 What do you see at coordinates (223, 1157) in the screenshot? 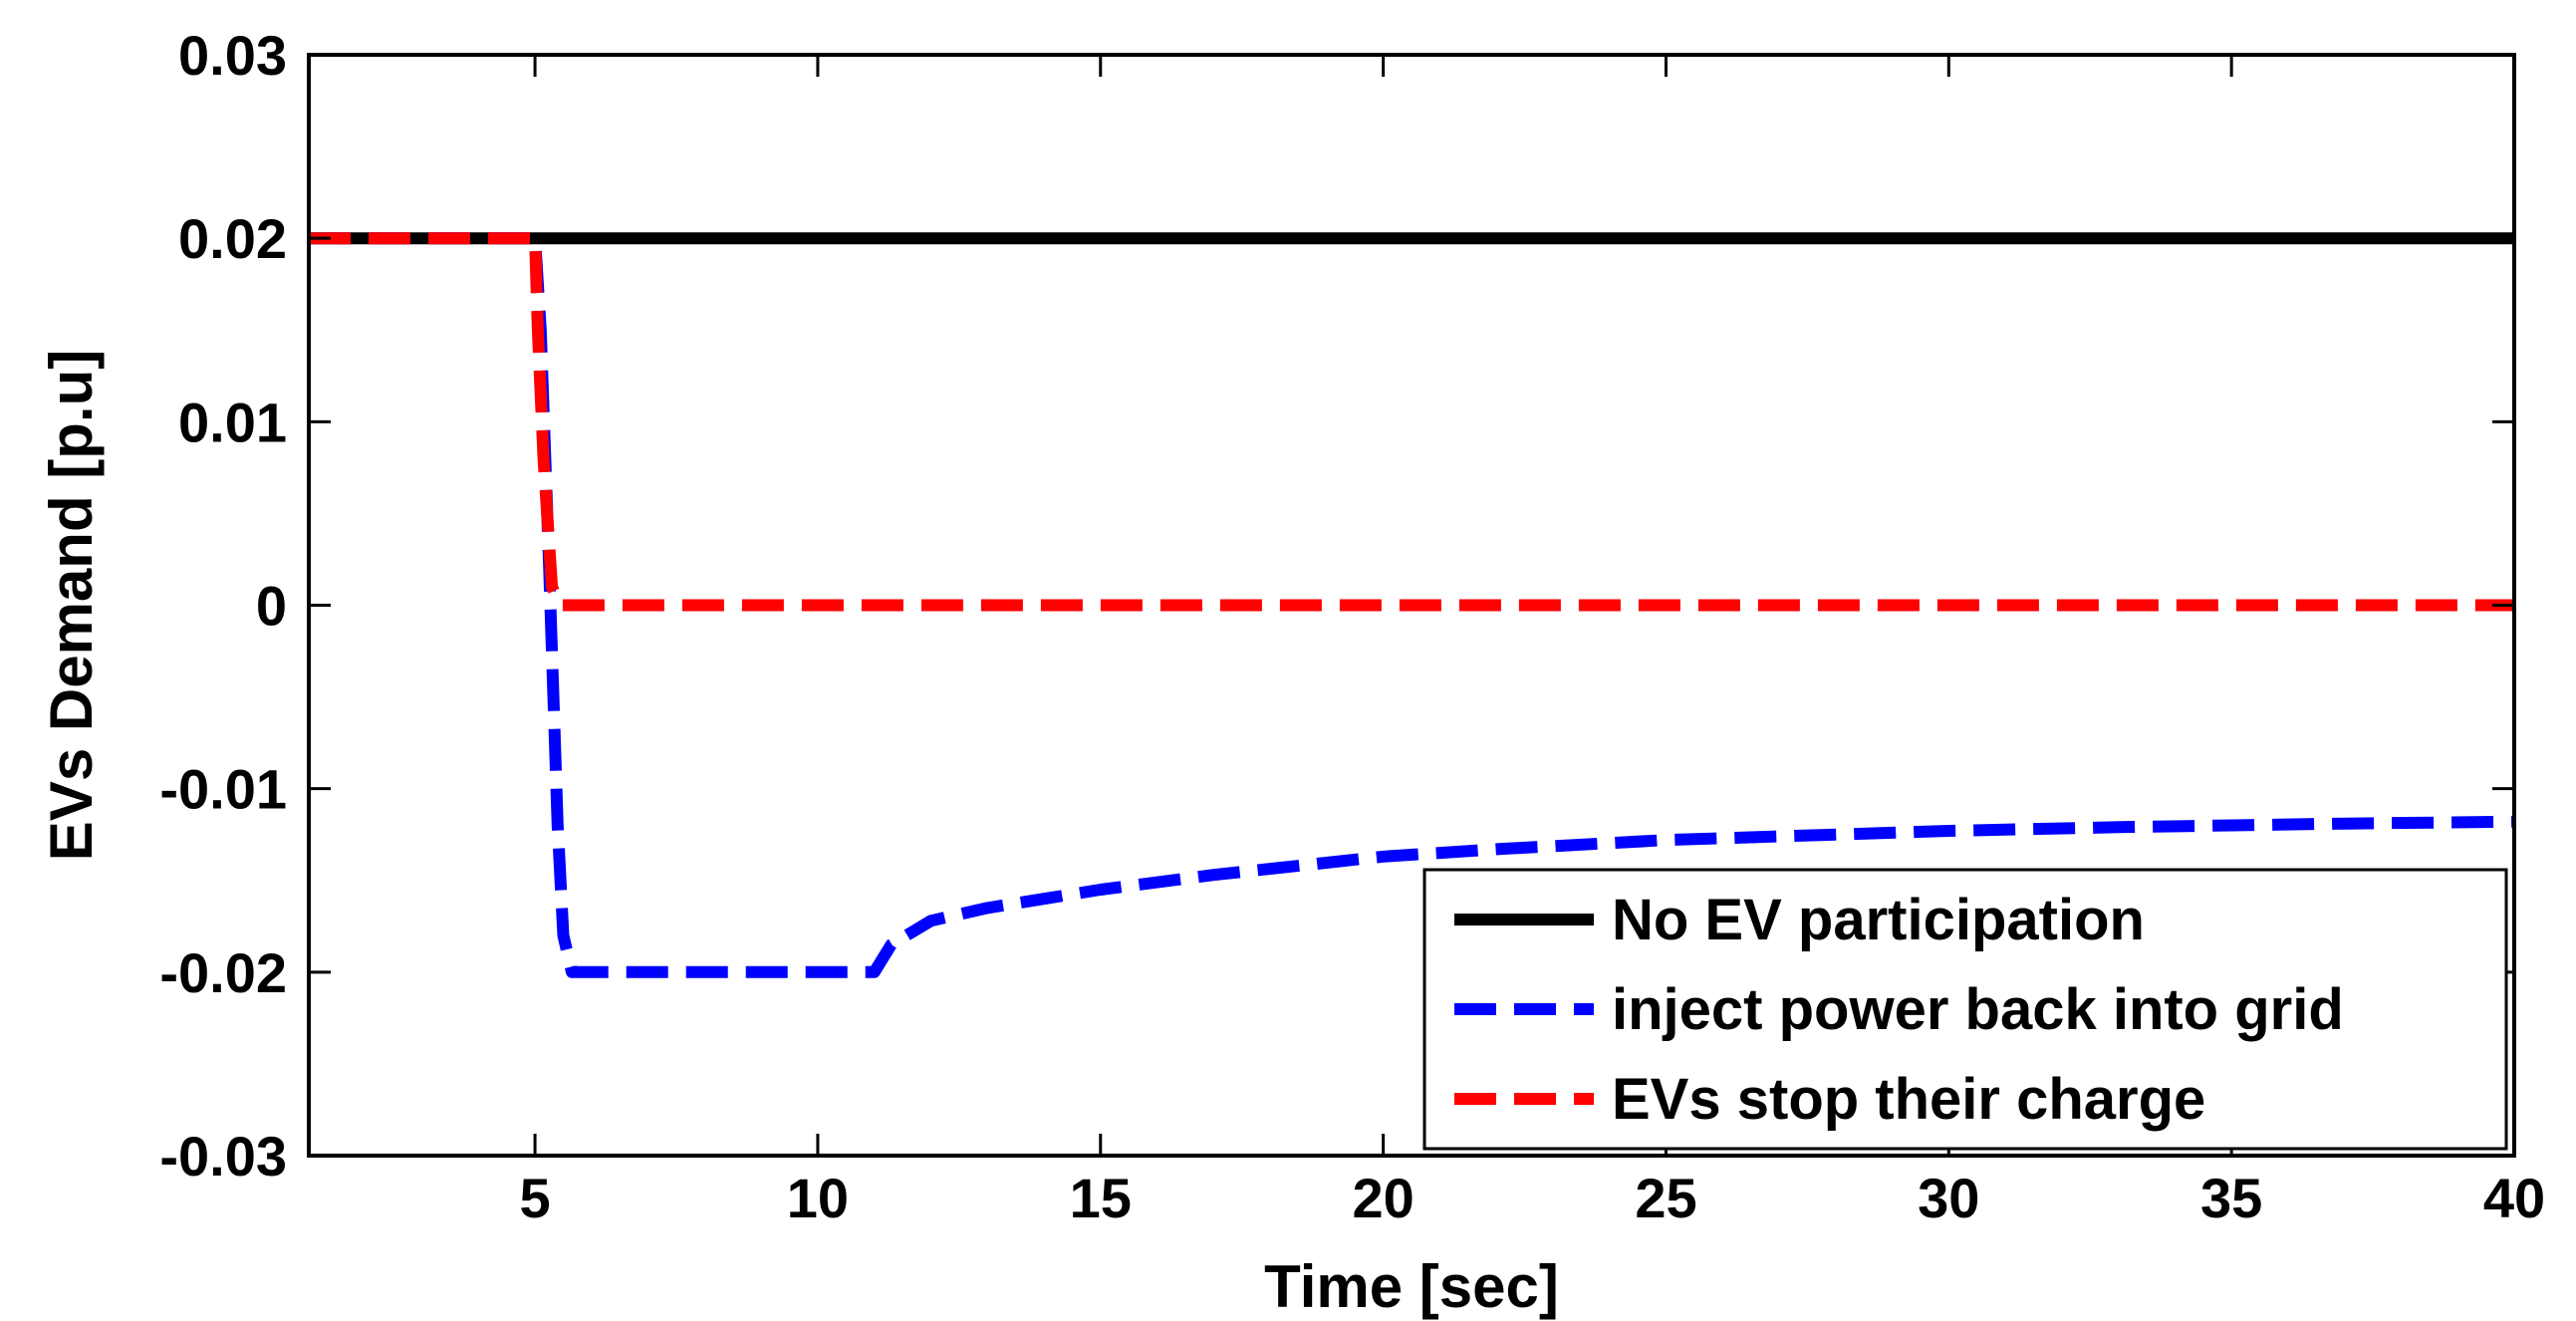
I see `y-tick-label: -0.03` at bounding box center [223, 1157].